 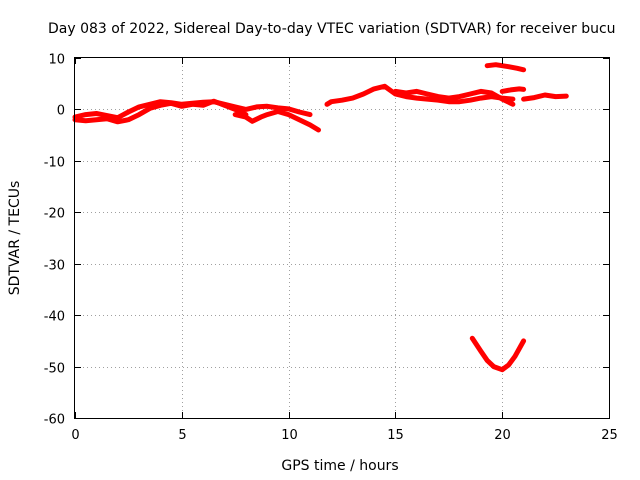 I want to click on x-tick-label: 10, so click(x=289, y=435).